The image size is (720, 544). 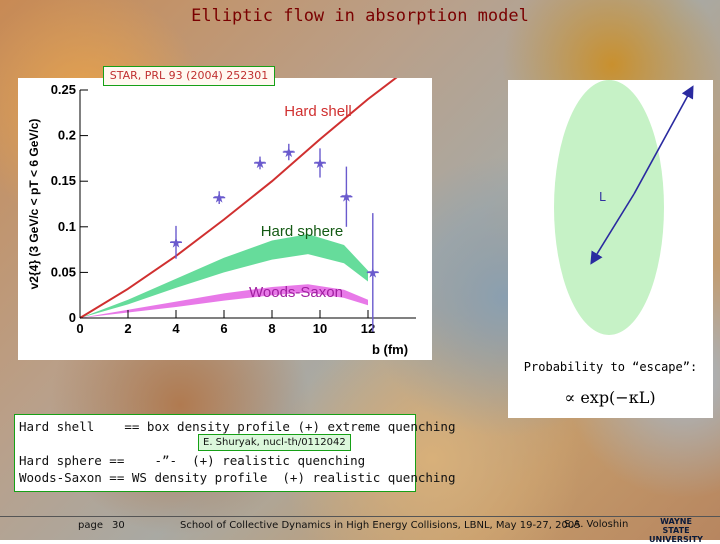 I want to click on y-tick-label: 0.2, so click(x=67, y=135).